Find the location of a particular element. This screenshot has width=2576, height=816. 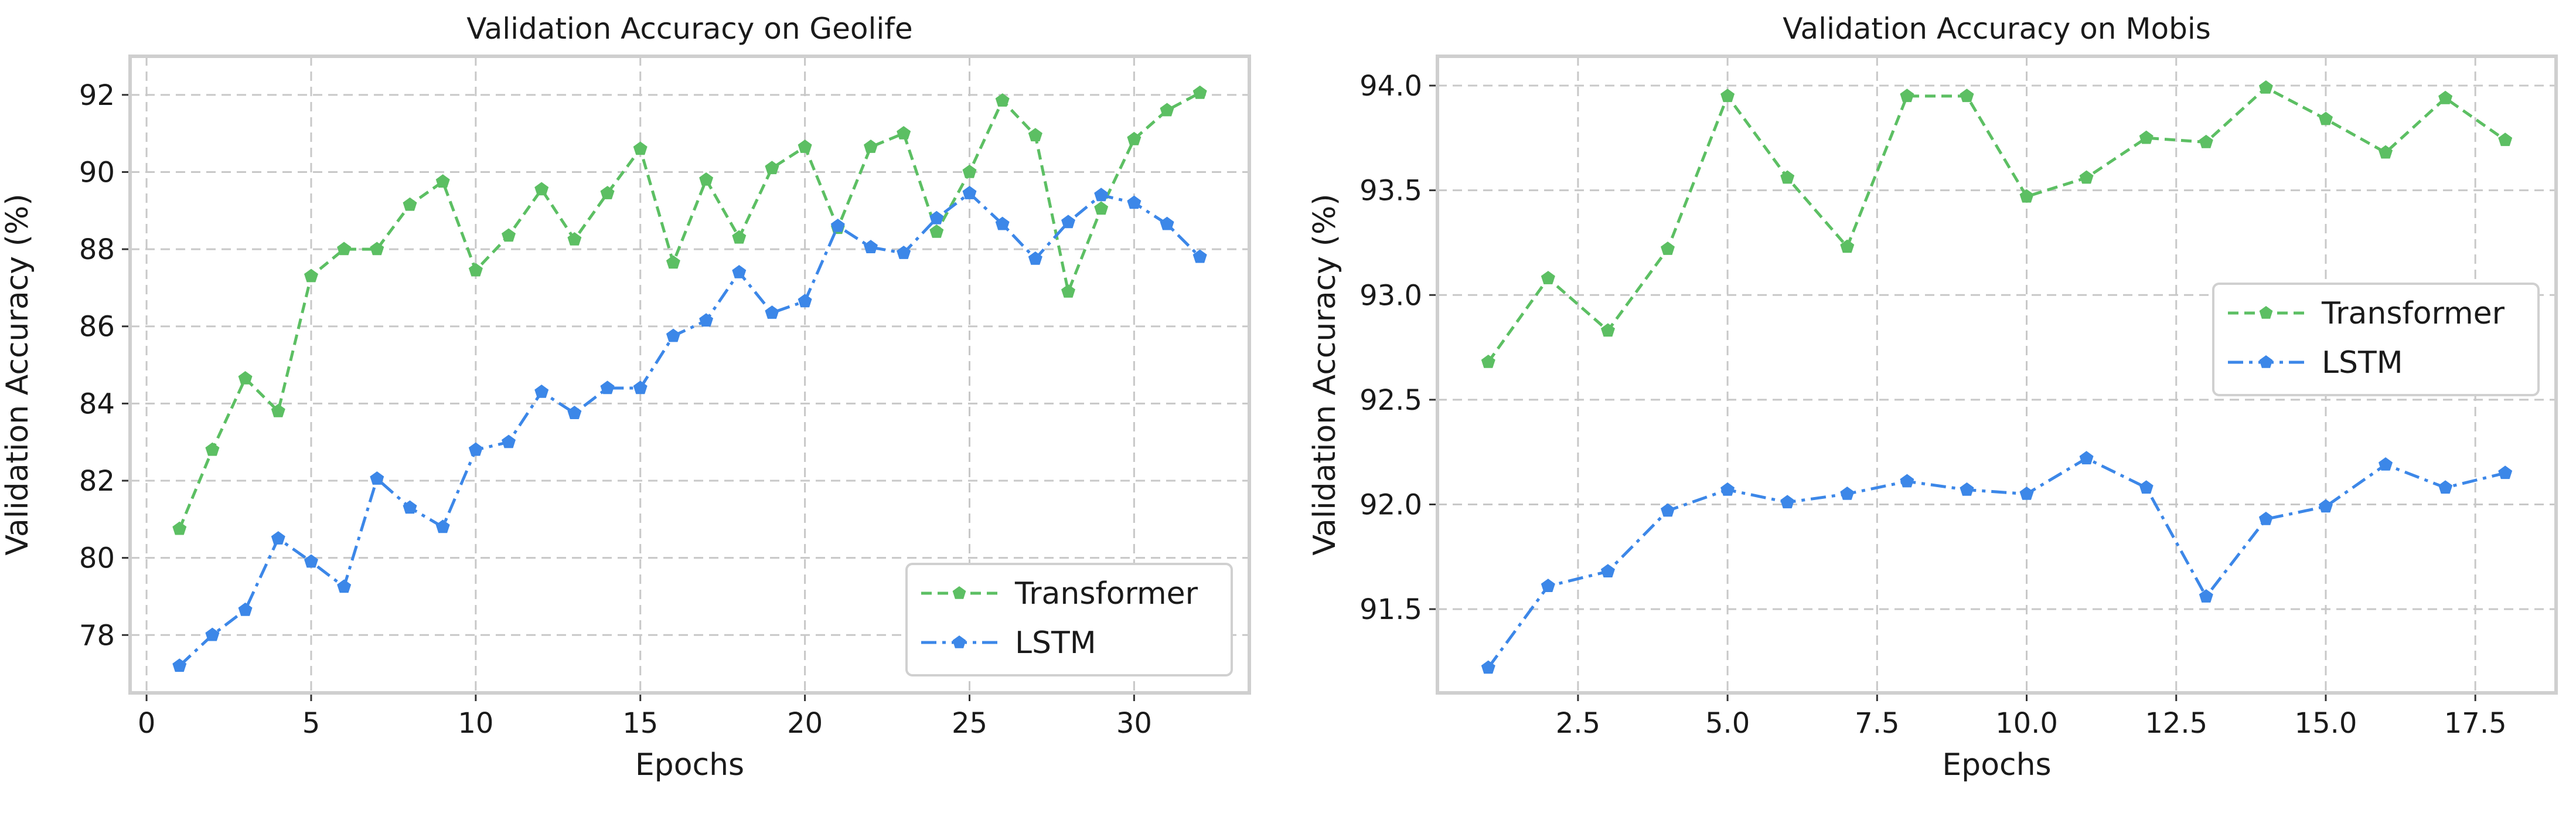

series-transformer is located at coordinates (1997, 224).